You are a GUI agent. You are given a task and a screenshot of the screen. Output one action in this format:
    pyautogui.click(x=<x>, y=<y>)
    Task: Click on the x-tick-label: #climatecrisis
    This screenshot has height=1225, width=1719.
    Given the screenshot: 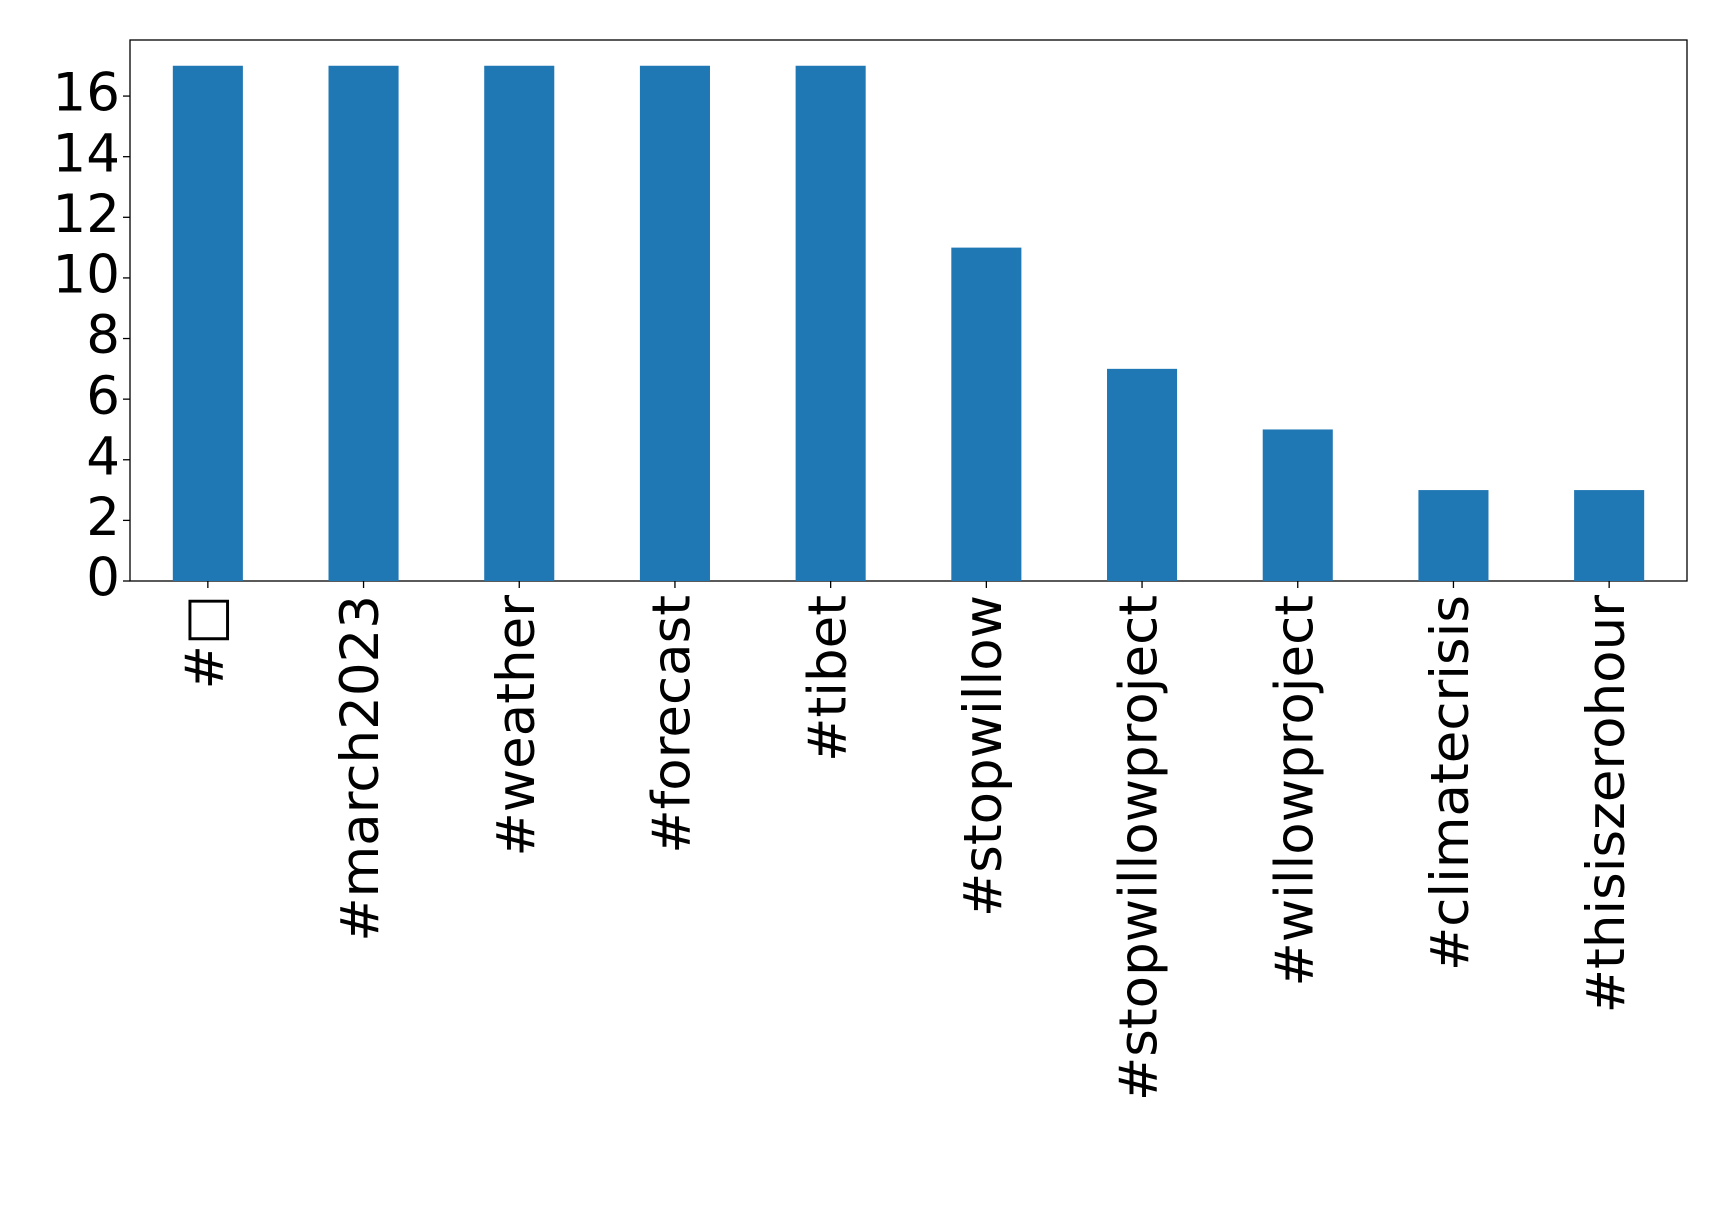 What is the action you would take?
    pyautogui.click(x=1450, y=783)
    